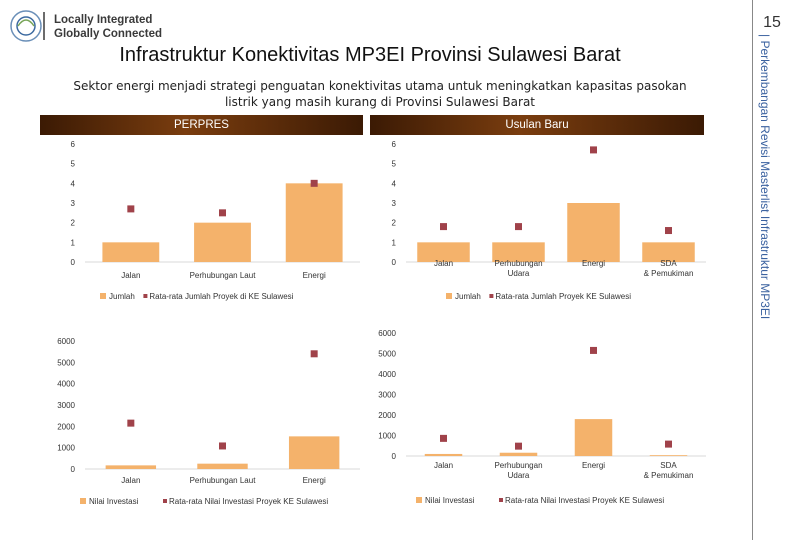 This screenshot has width=792, height=540. What do you see at coordinates (537, 125) in the screenshot?
I see `usulan-baru-header: Usulan Baru` at bounding box center [537, 125].